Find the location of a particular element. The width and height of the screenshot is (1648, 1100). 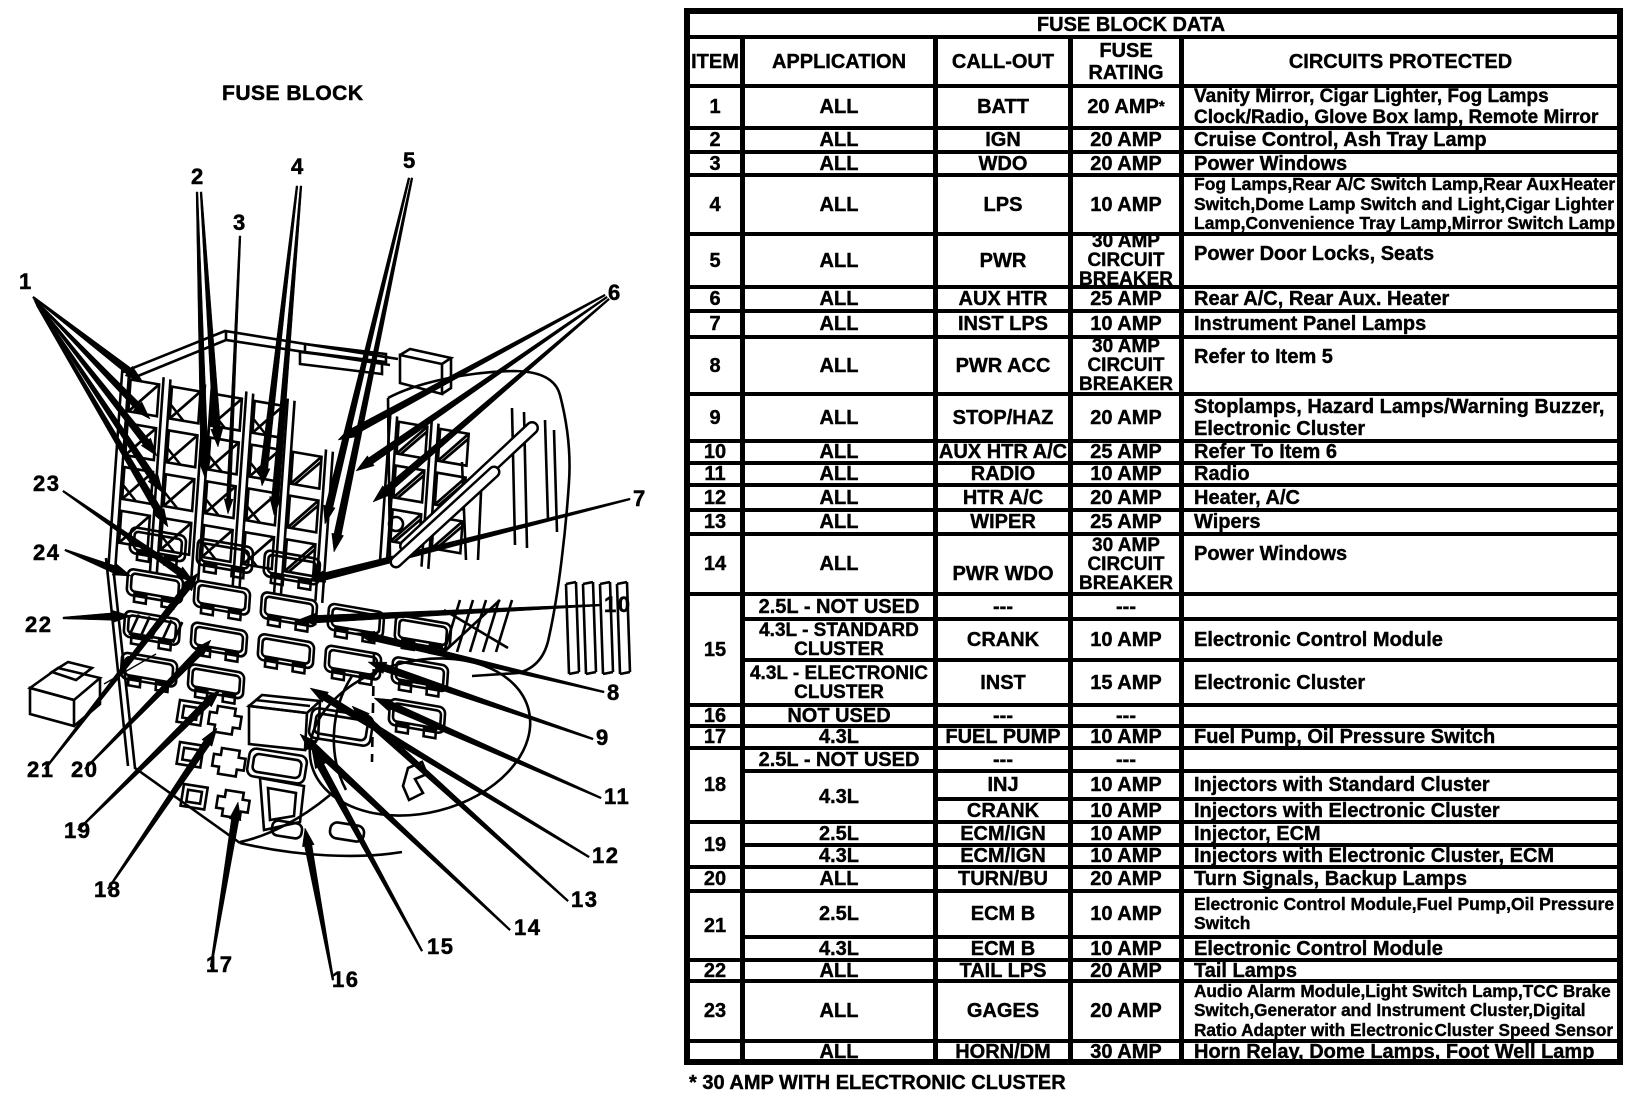

svg-text: 8 is located at coordinates (613, 692).